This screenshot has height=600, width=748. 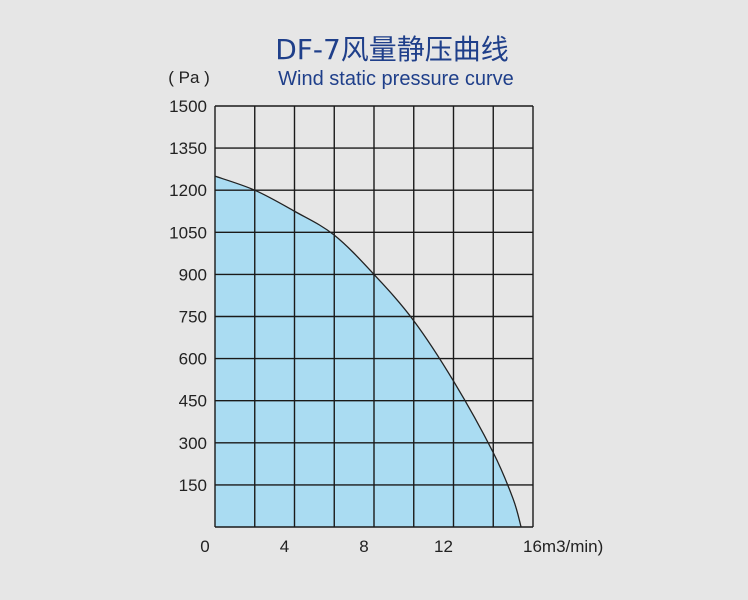 I want to click on y-tick-labels: 150 300 450 600 750 900 1050 1200 1350 1500, so click(x=188, y=296).